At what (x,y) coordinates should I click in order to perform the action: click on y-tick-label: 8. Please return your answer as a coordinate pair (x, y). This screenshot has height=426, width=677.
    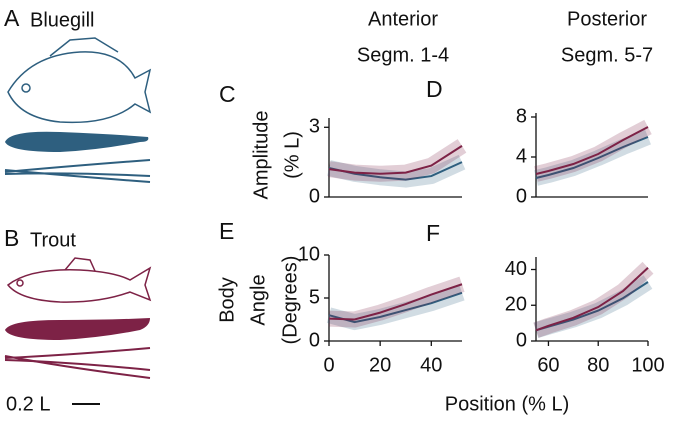
    Looking at the image, I should click on (521, 116).